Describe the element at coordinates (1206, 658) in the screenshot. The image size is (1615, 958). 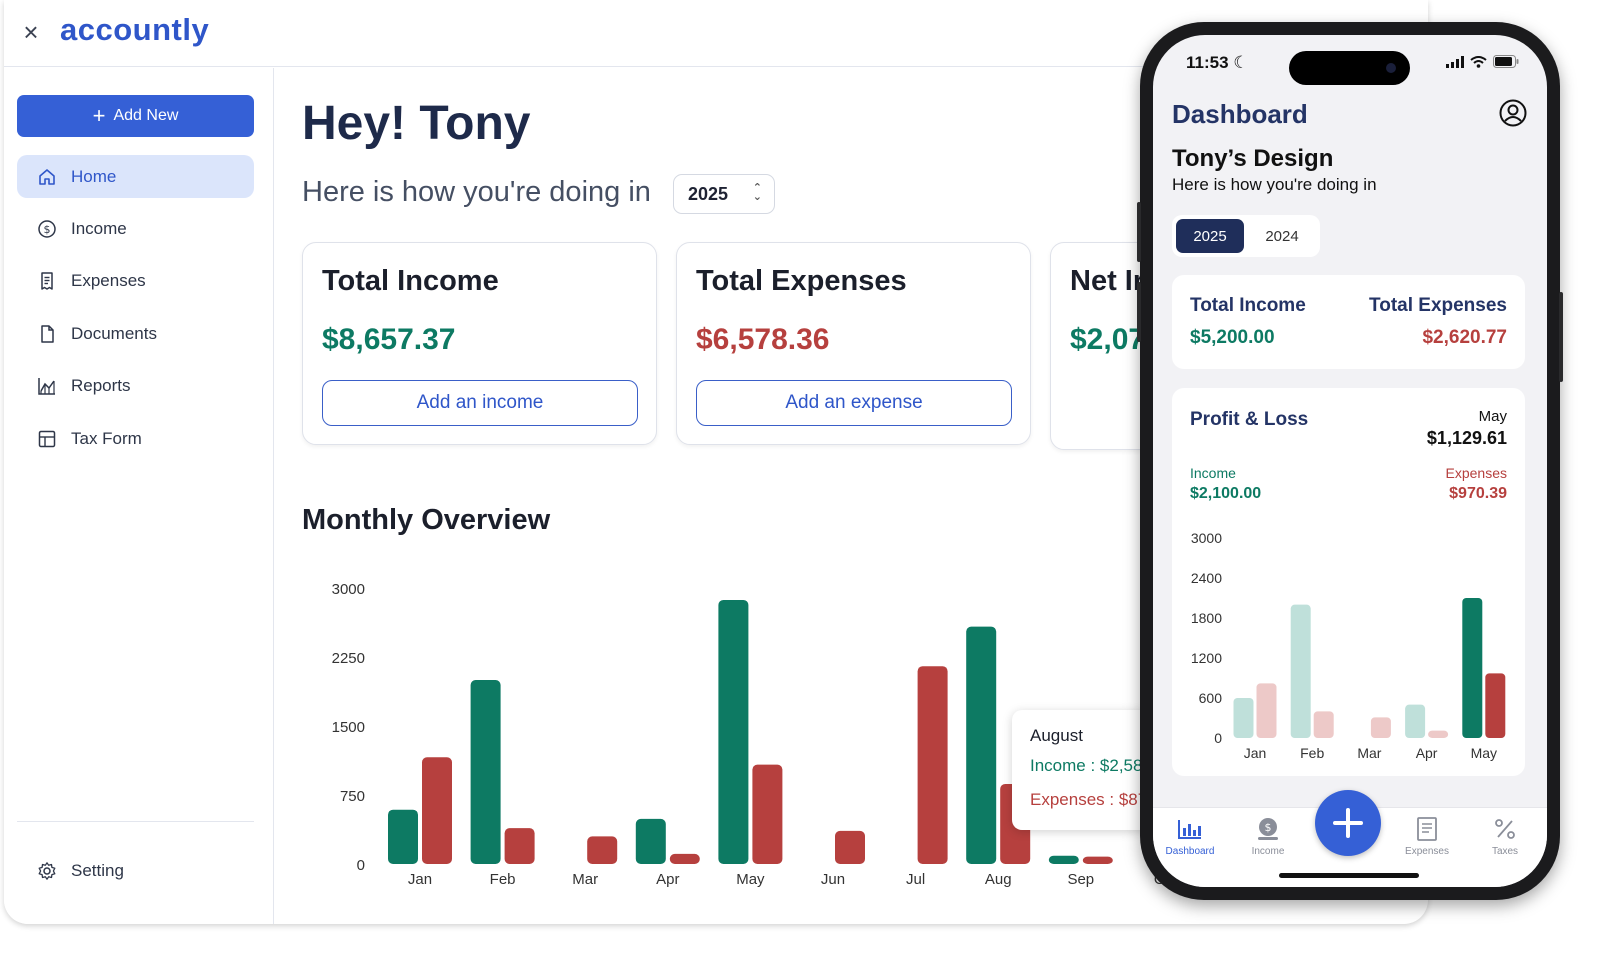
I see `y-tick-label: 1200` at that location.